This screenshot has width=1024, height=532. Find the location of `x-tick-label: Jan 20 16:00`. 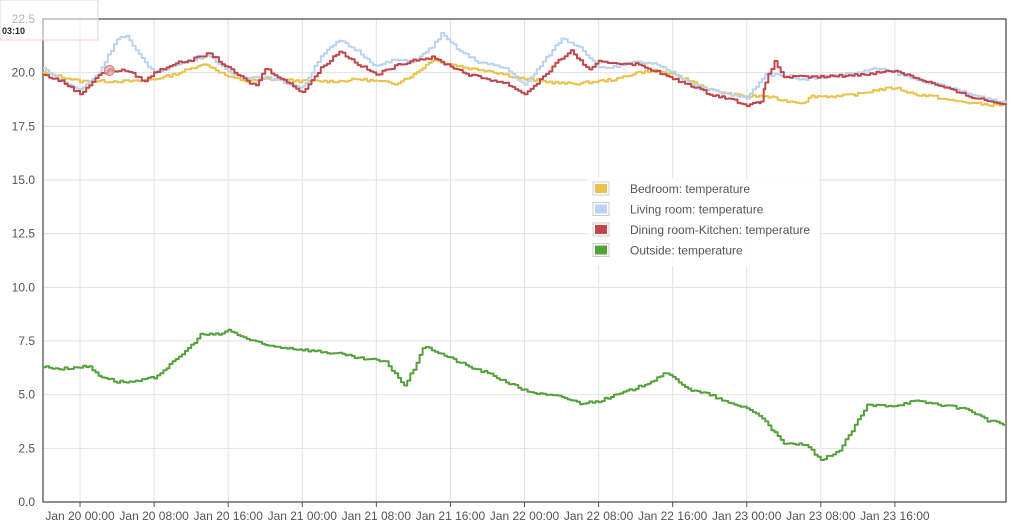

x-tick-label: Jan 20 16:00 is located at coordinates (228, 516).